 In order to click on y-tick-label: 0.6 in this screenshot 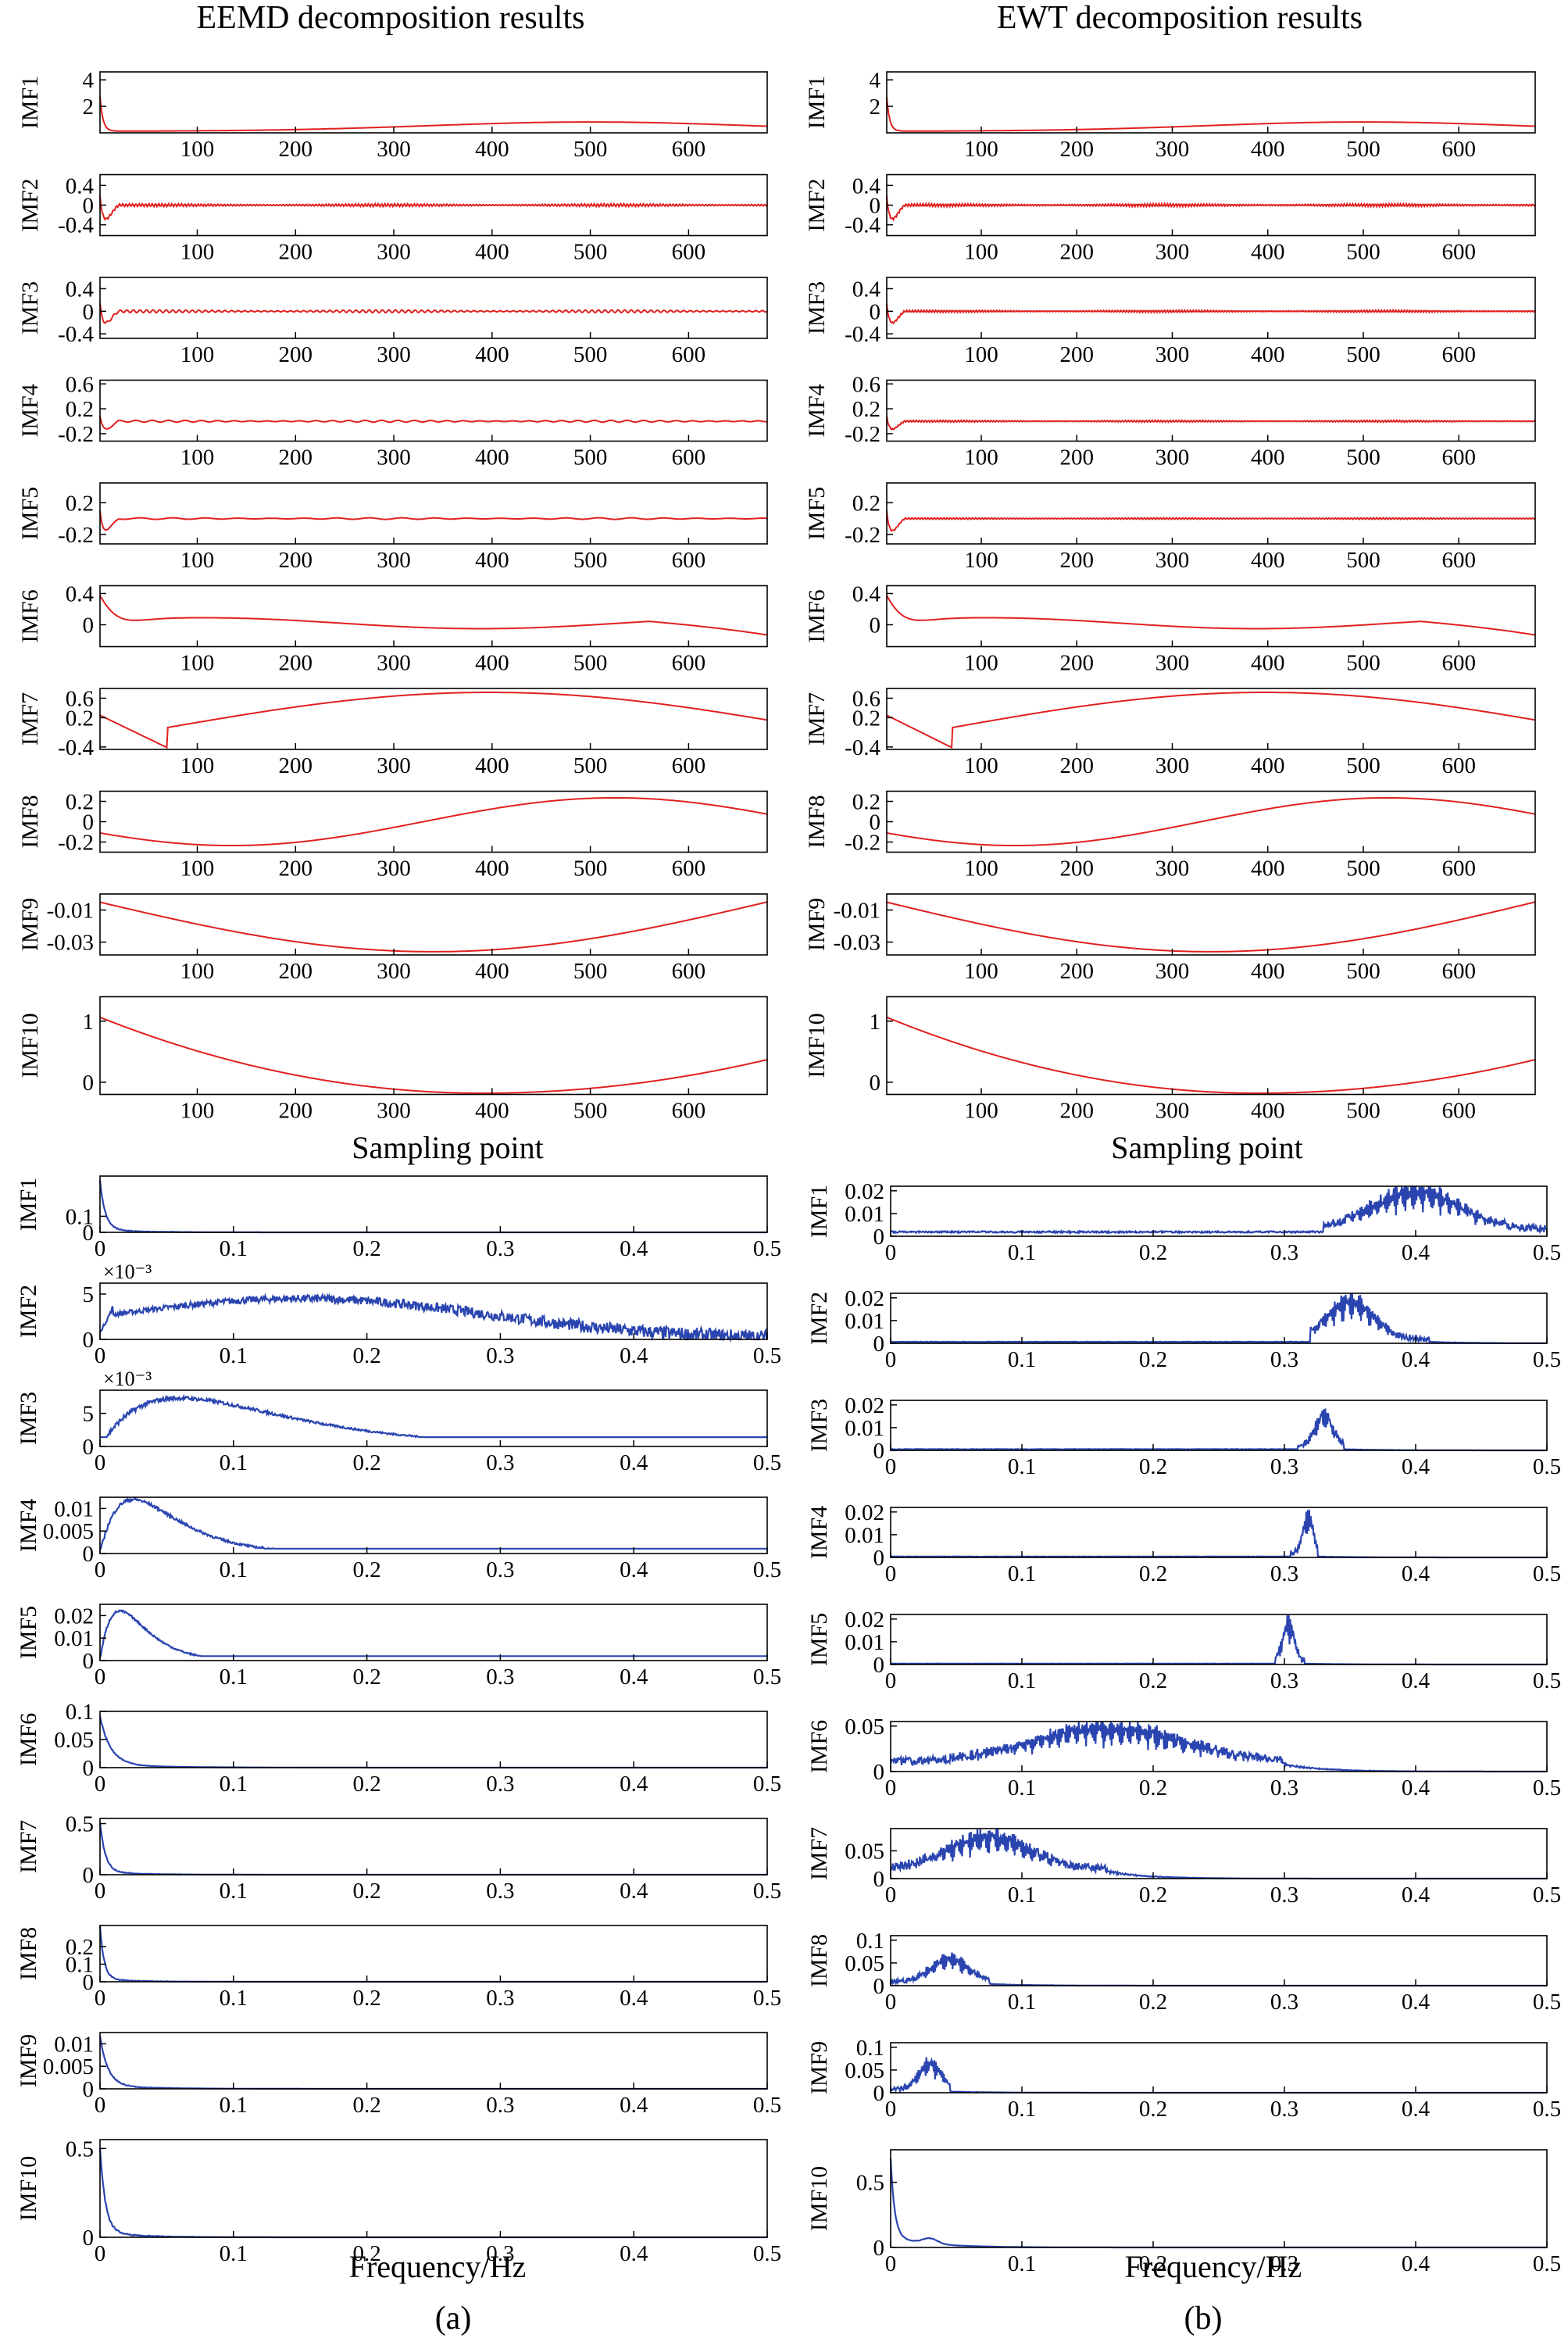, I will do `click(80, 698)`.